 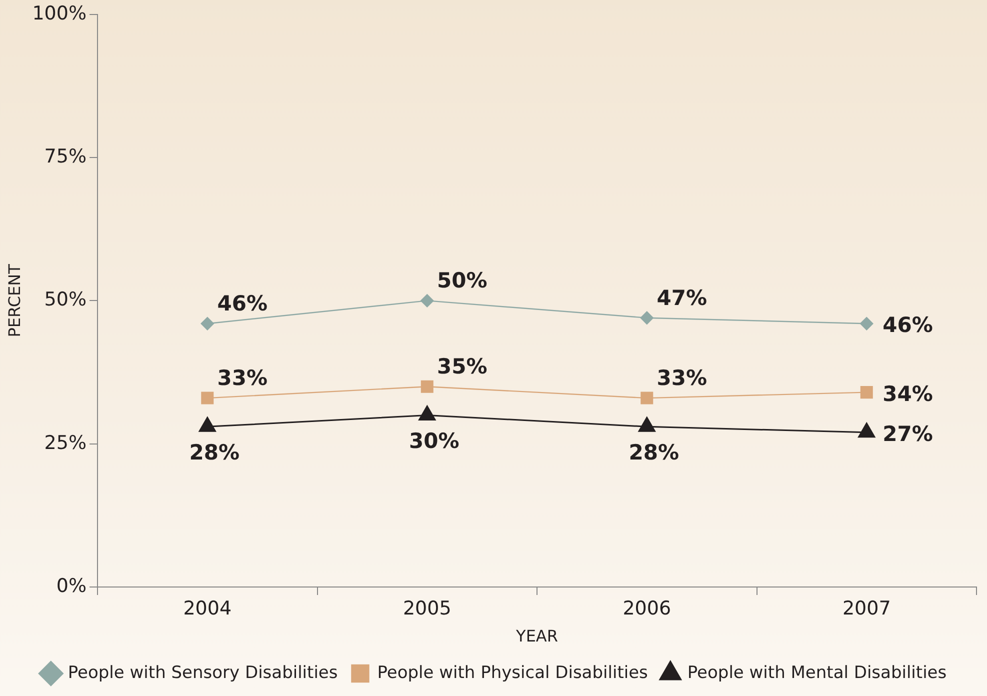 I want to click on x-tick-label: 2007, so click(x=866, y=608).